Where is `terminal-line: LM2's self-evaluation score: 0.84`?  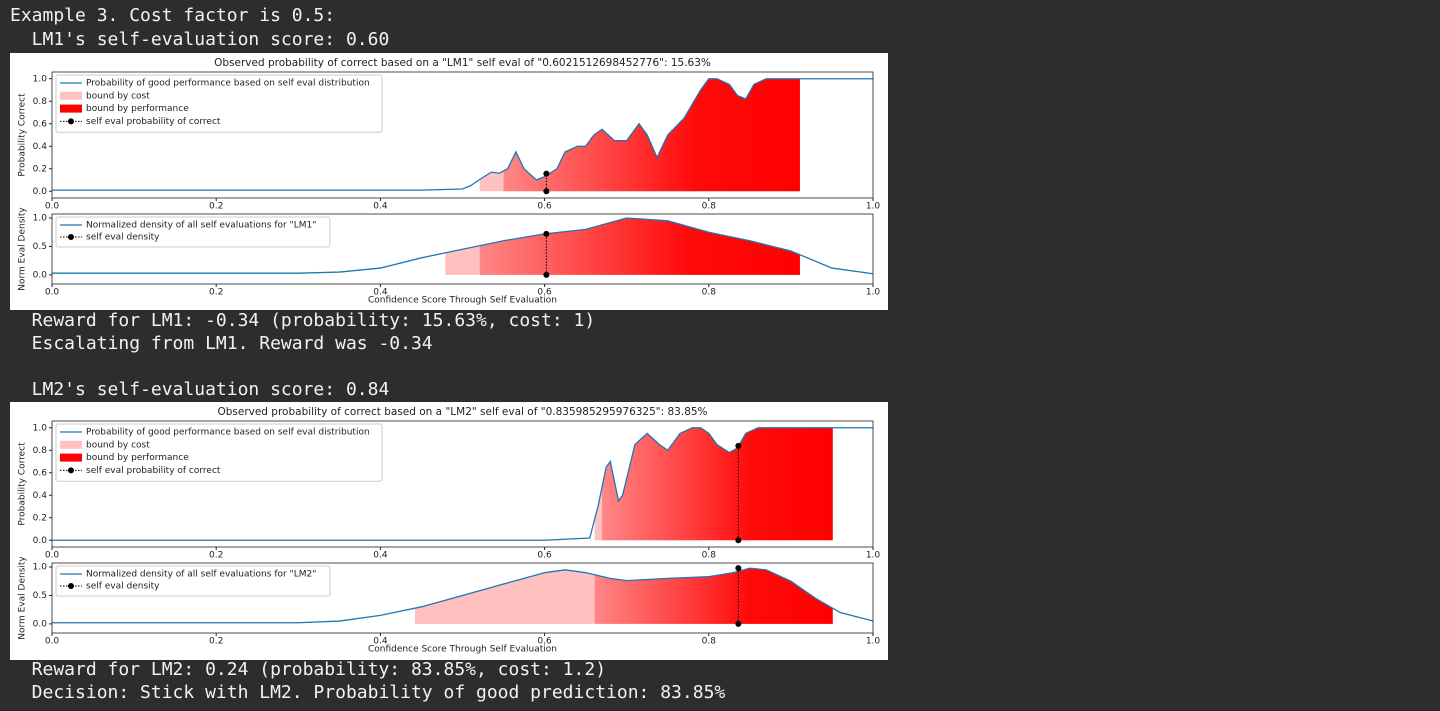
terminal-line: LM2's self-evaluation score: 0.84 is located at coordinates (199, 389).